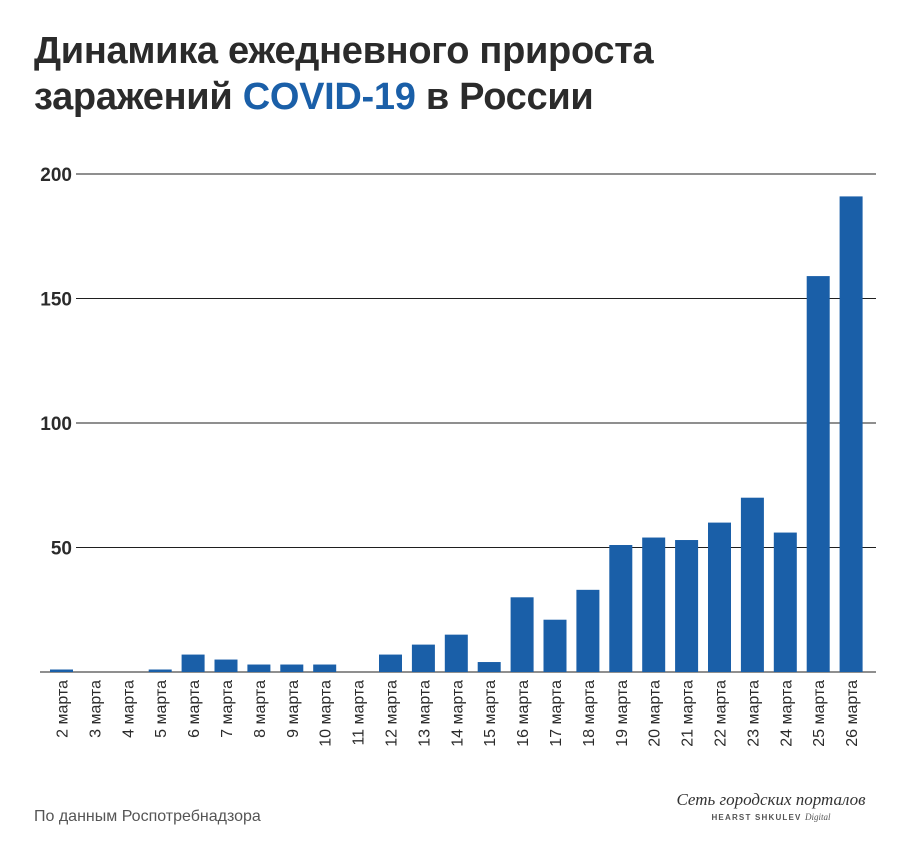 The height and width of the screenshot is (854, 900). Describe the element at coordinates (147, 816) in the screenshot. I see `source-note: По данным Роспотребнадзора` at that location.